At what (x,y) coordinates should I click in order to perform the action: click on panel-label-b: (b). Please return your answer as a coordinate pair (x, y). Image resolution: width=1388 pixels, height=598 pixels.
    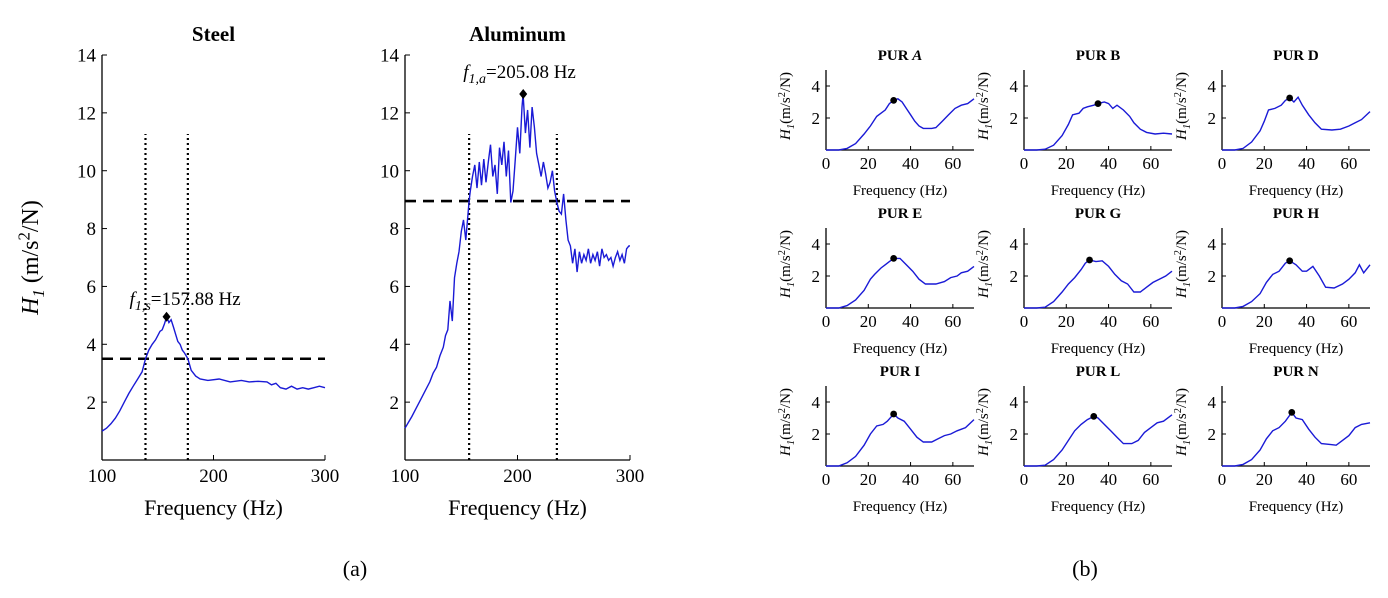
    Looking at the image, I should click on (1085, 568).